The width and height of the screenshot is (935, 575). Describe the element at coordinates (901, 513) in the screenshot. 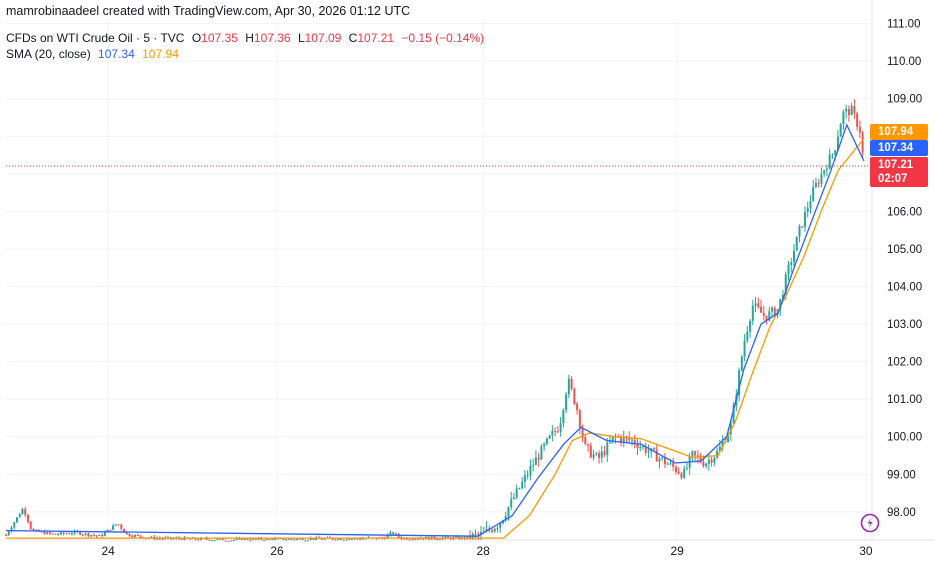

I see `y-tick-label: 98.00` at that location.